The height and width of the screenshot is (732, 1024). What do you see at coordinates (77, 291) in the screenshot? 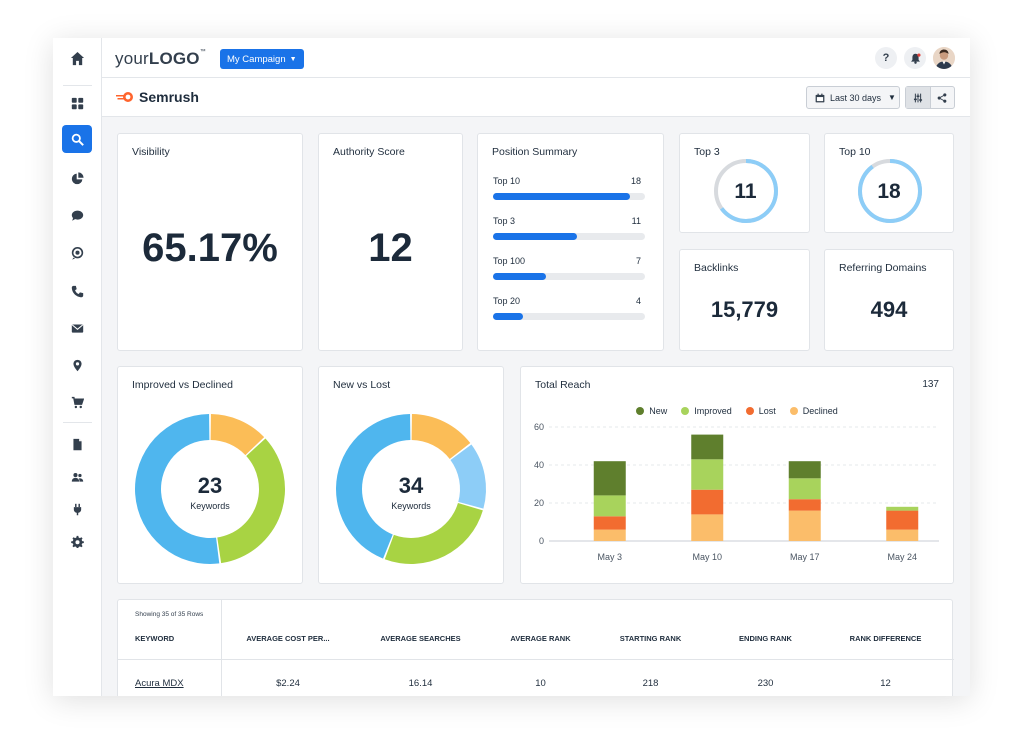
I see `phone-icon` at bounding box center [77, 291].